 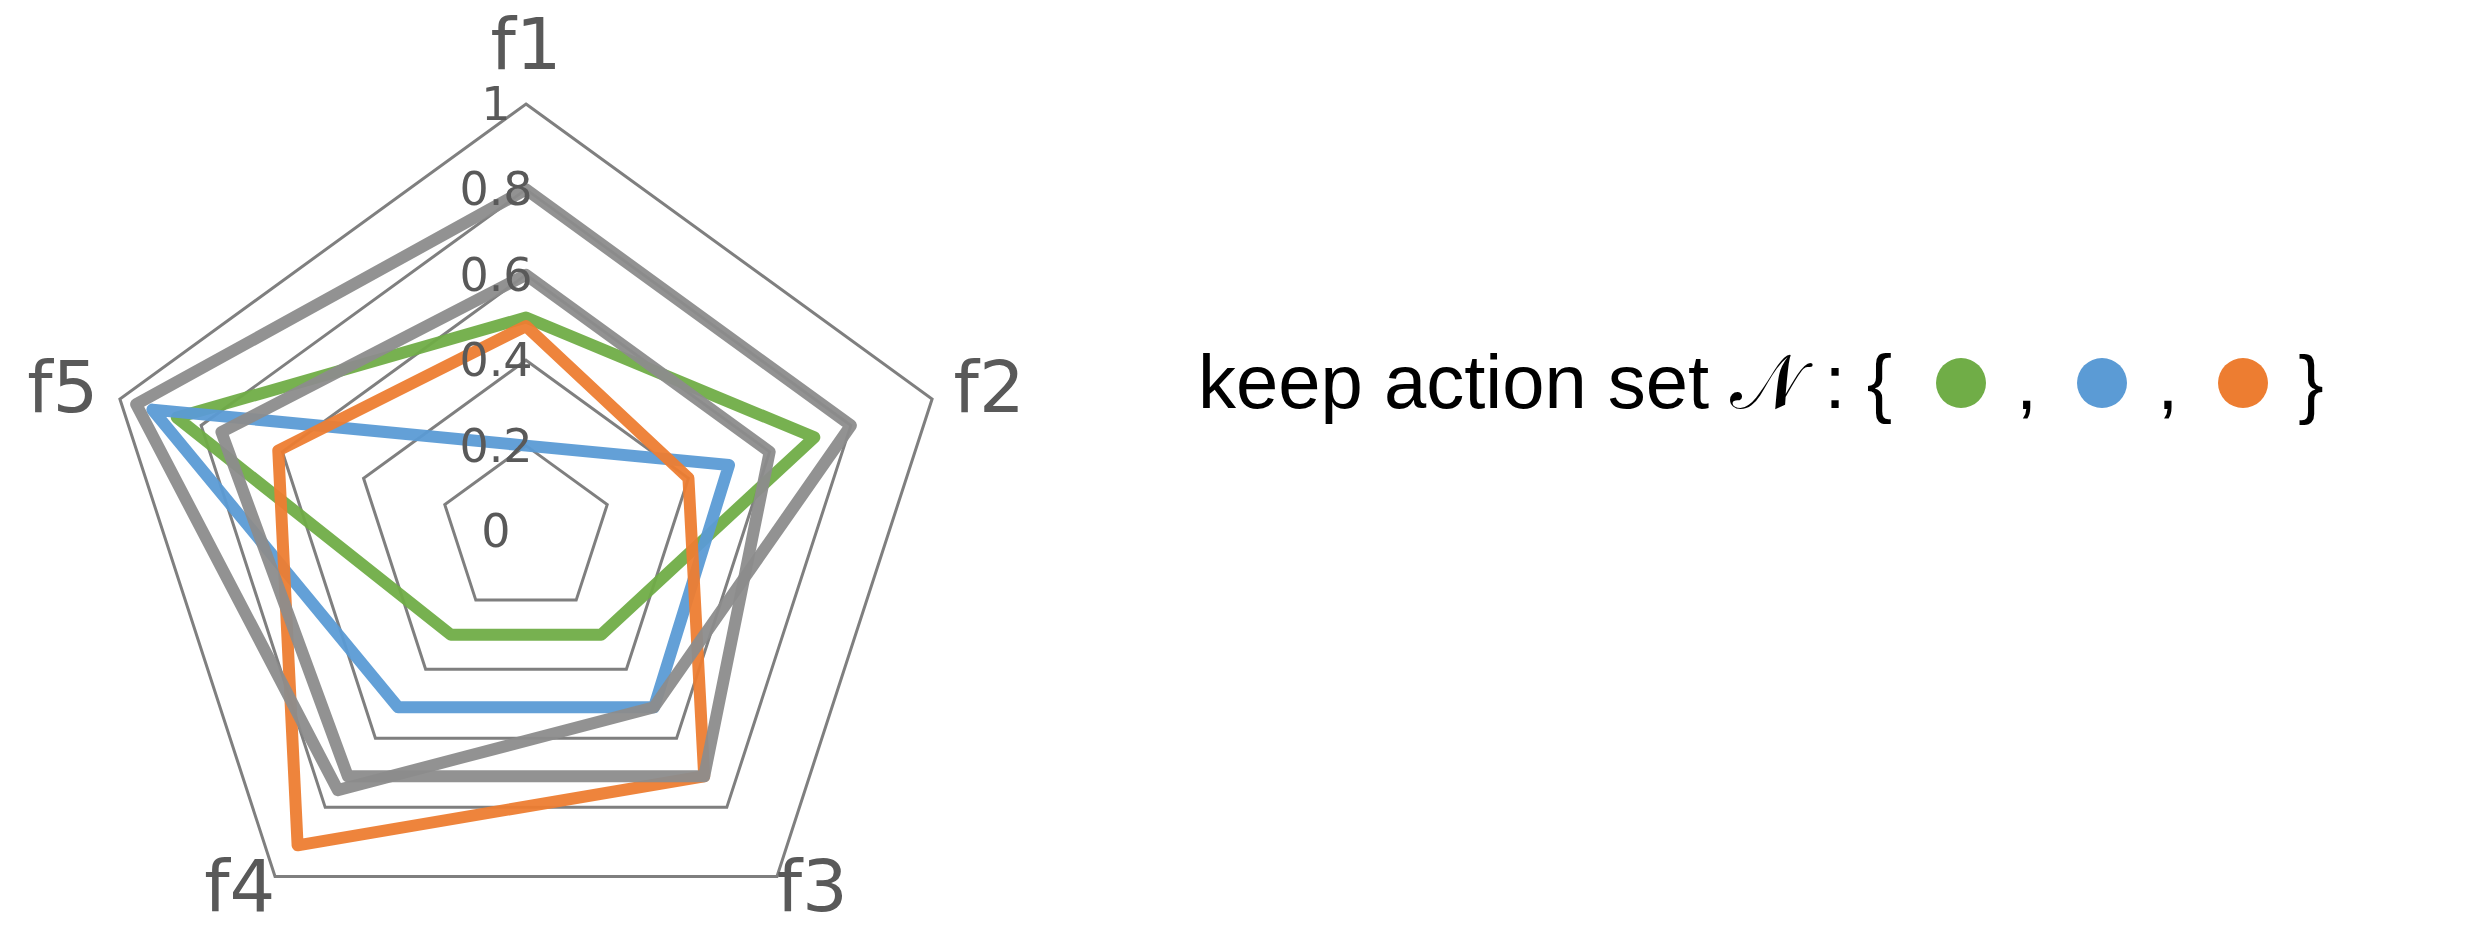 What do you see at coordinates (496, 531) in the screenshot?
I see `y-tick-label: 0` at bounding box center [496, 531].